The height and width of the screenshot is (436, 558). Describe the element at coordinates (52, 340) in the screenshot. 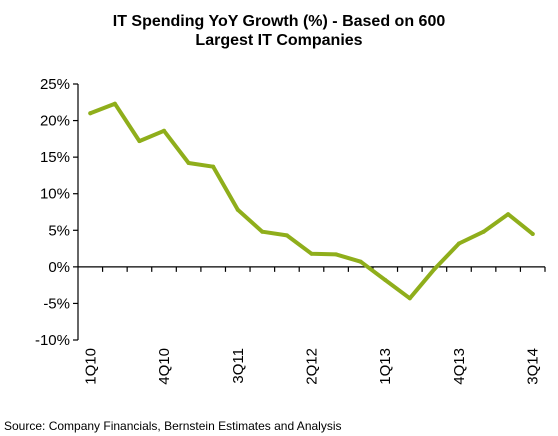

I see `y-tick-label: -10%` at that location.